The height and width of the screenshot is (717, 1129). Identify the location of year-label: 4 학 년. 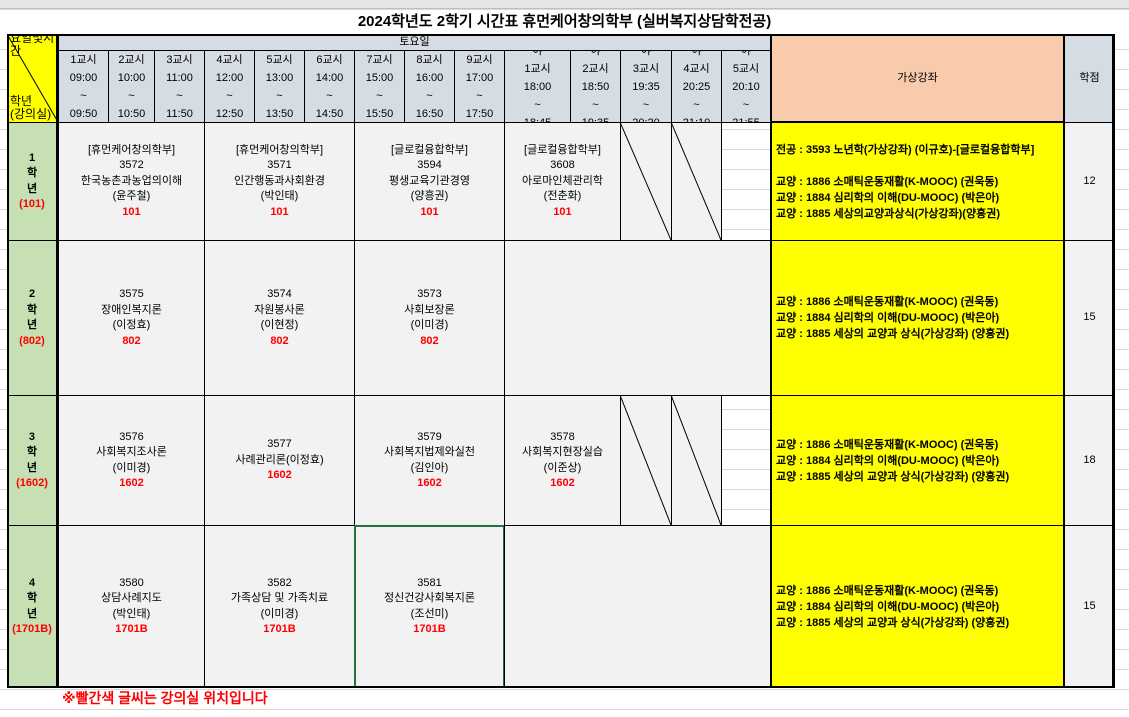
(32, 598).